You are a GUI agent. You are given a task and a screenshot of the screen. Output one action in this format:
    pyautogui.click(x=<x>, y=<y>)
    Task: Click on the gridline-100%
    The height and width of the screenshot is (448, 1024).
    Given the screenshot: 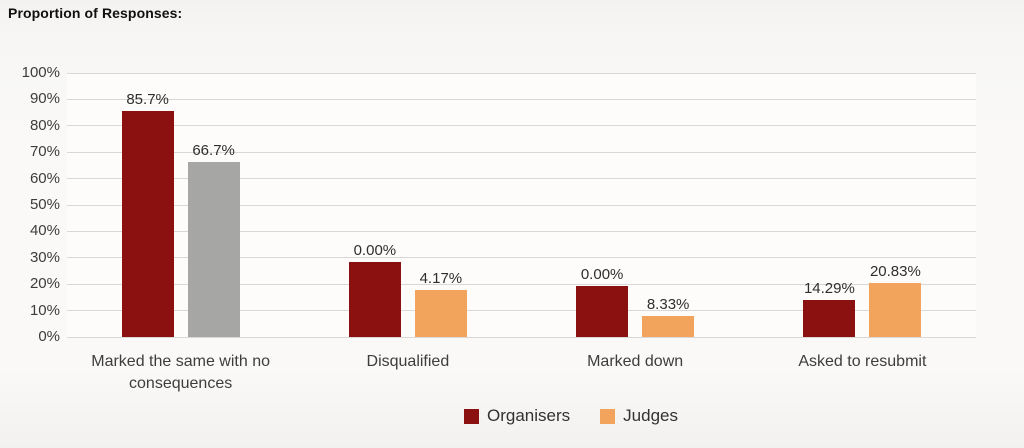 What is the action you would take?
    pyautogui.click(x=521, y=73)
    